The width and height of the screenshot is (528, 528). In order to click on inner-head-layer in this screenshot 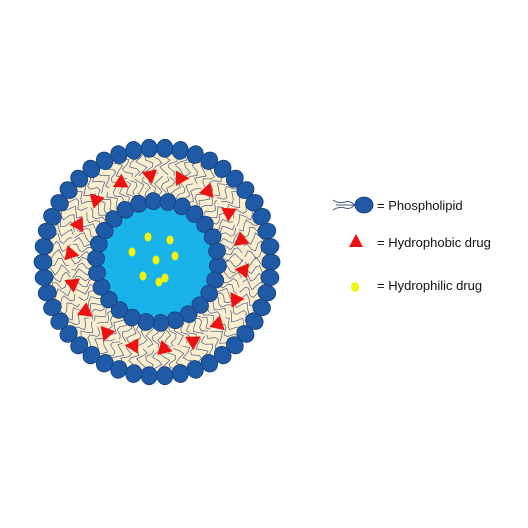, I will do `click(157, 262)`.